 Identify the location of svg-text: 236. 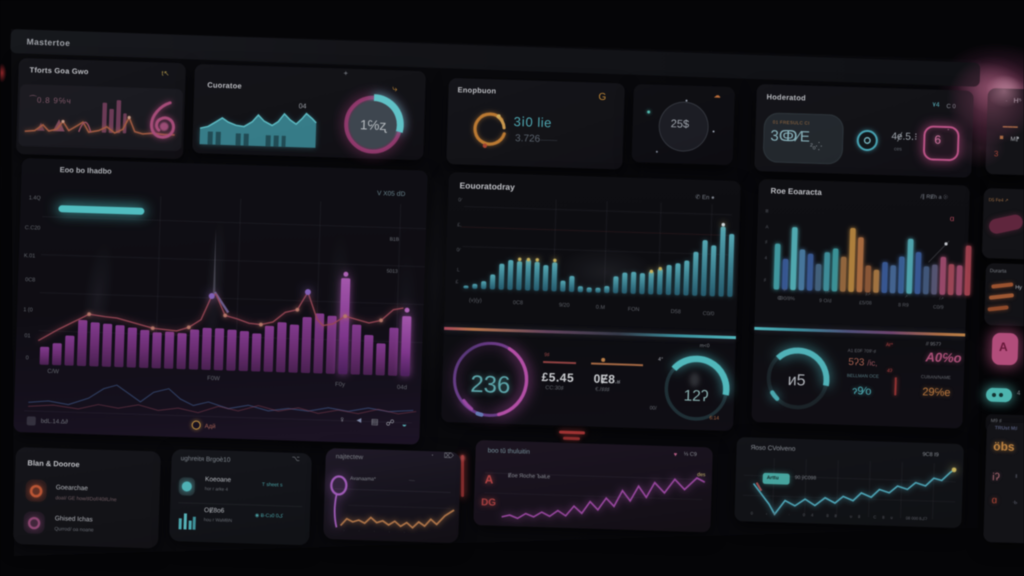
(490, 385).